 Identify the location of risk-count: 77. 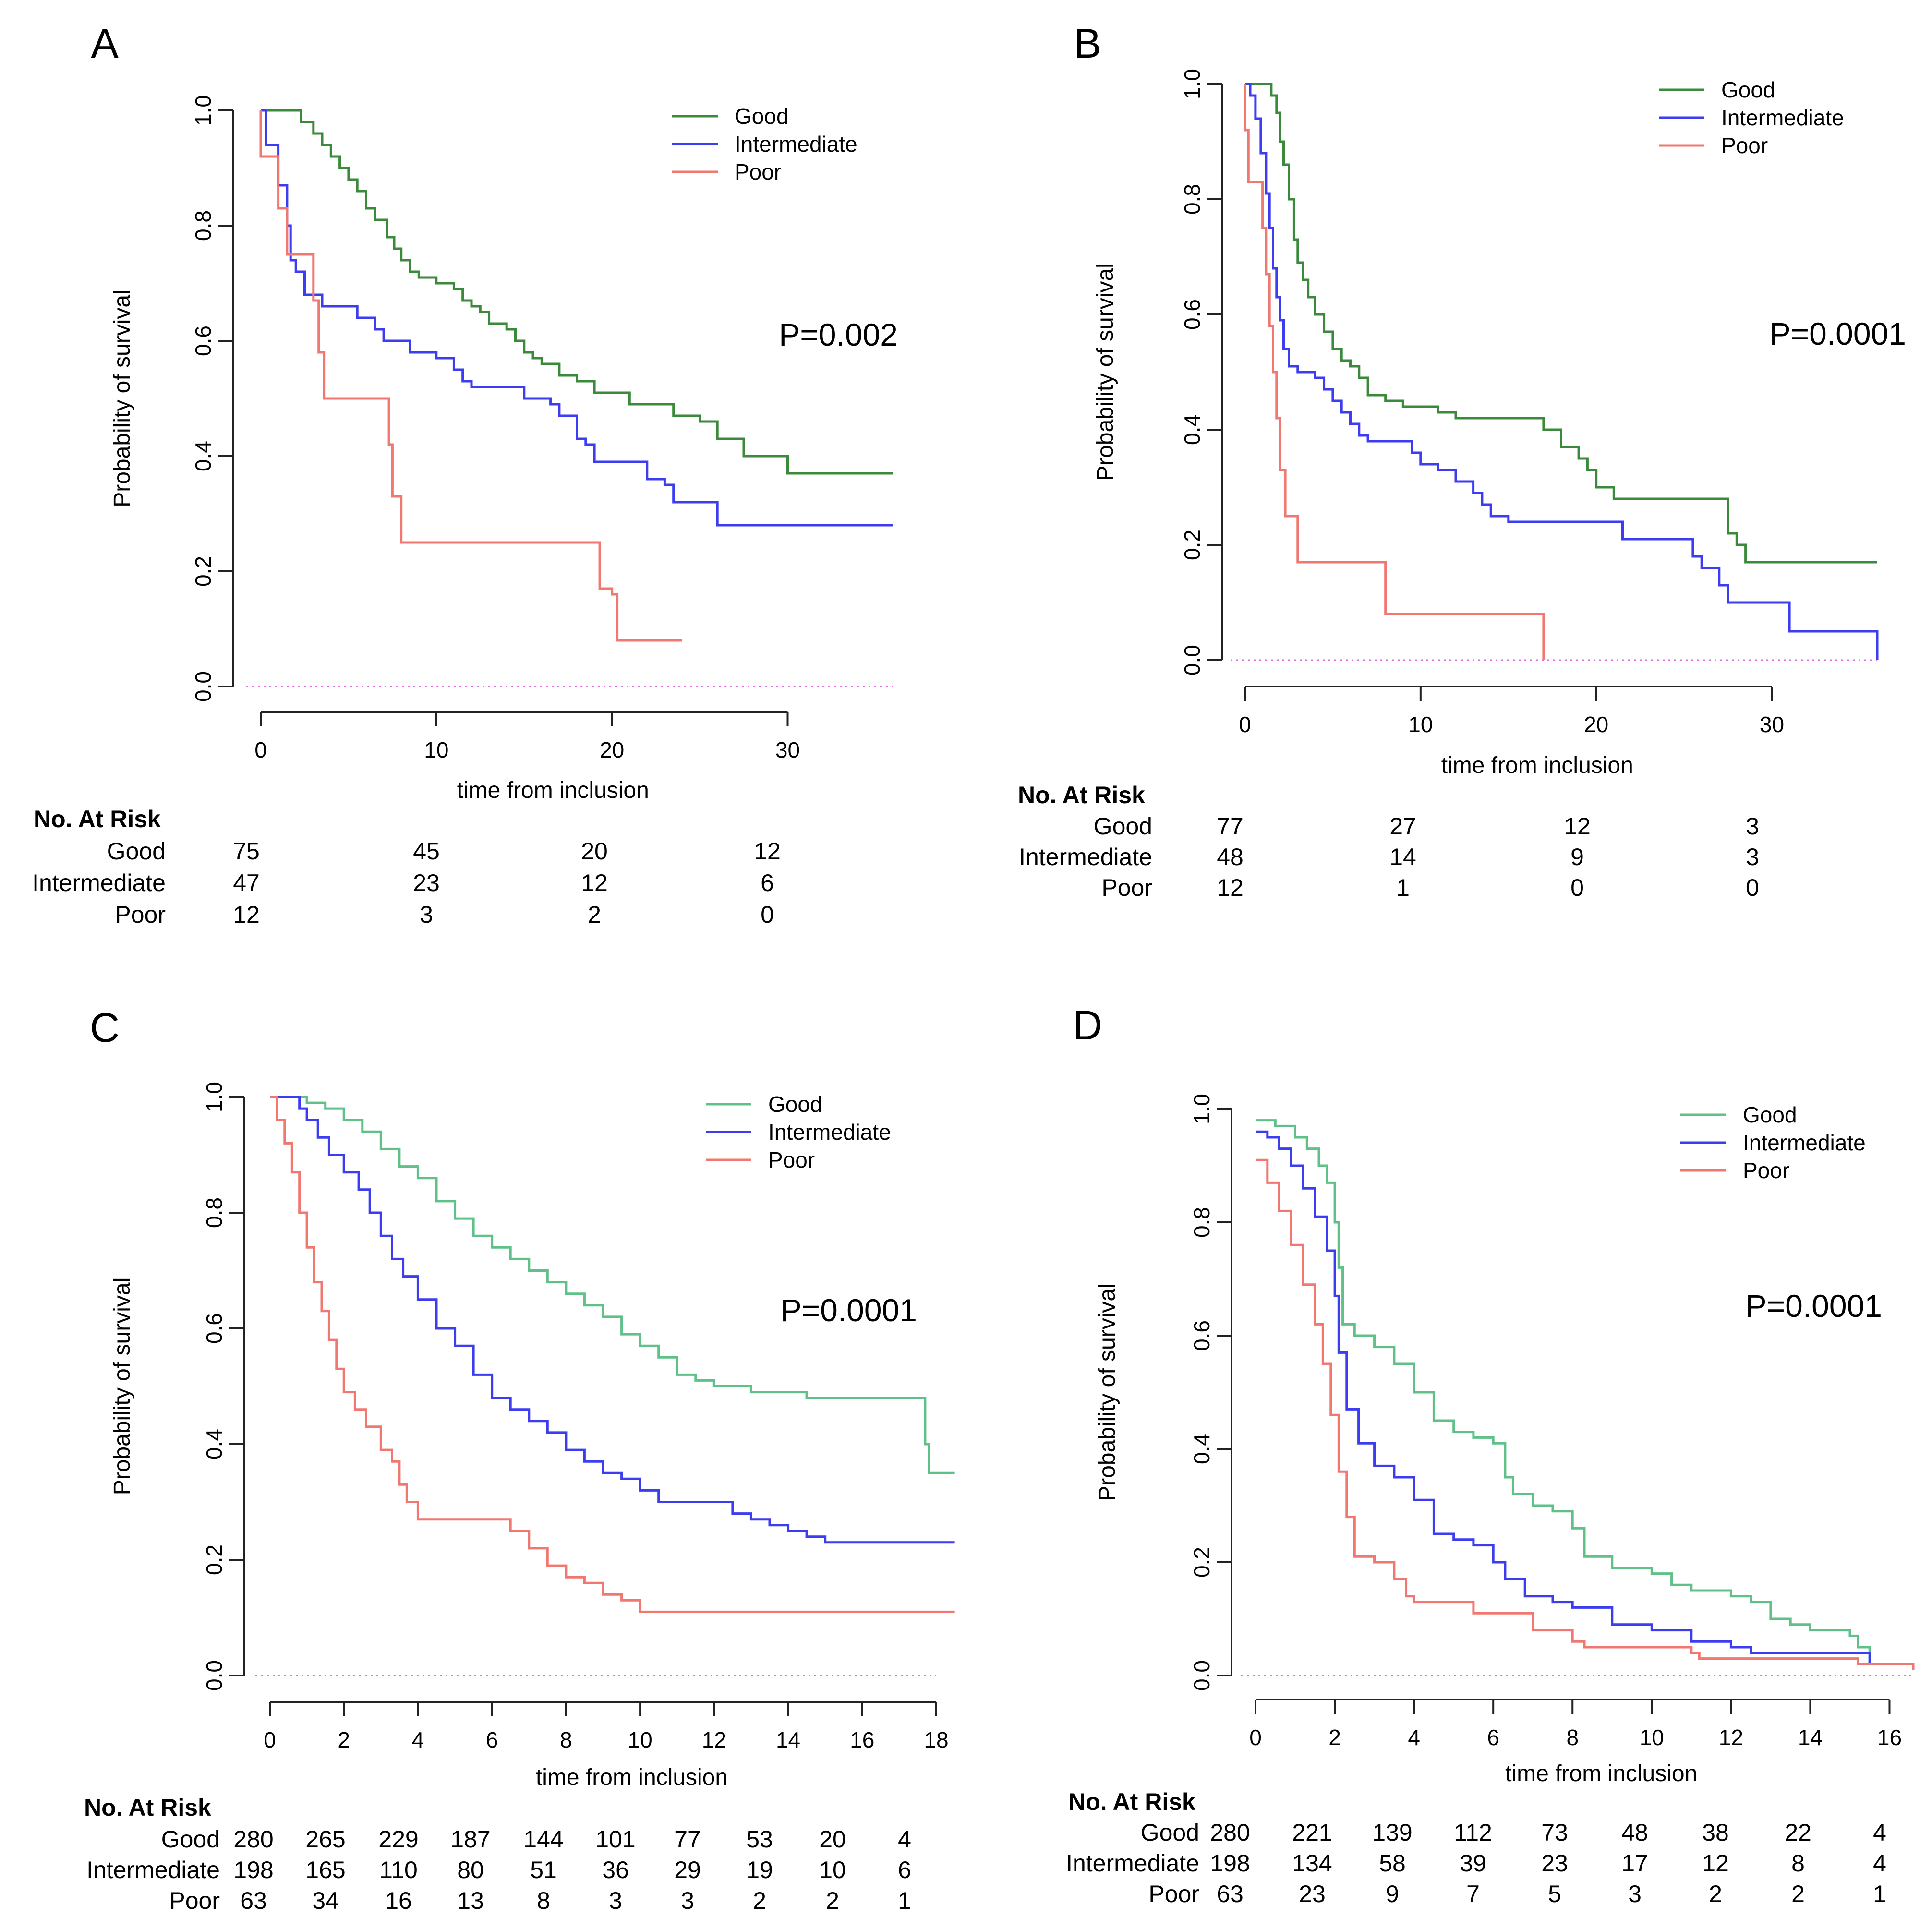
(1230, 827).